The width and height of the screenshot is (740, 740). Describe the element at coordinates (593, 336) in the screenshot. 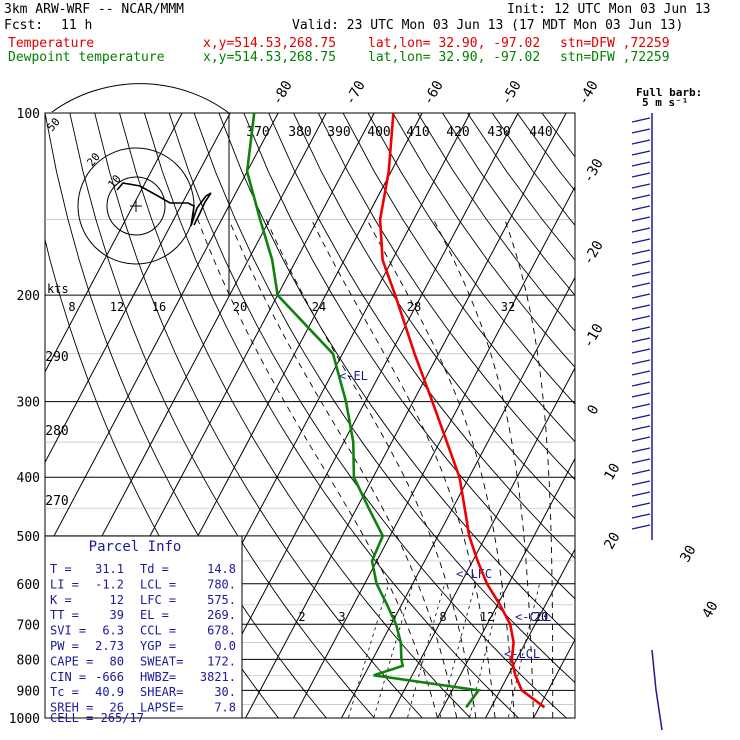

I see `isotherm-label: -10` at that location.